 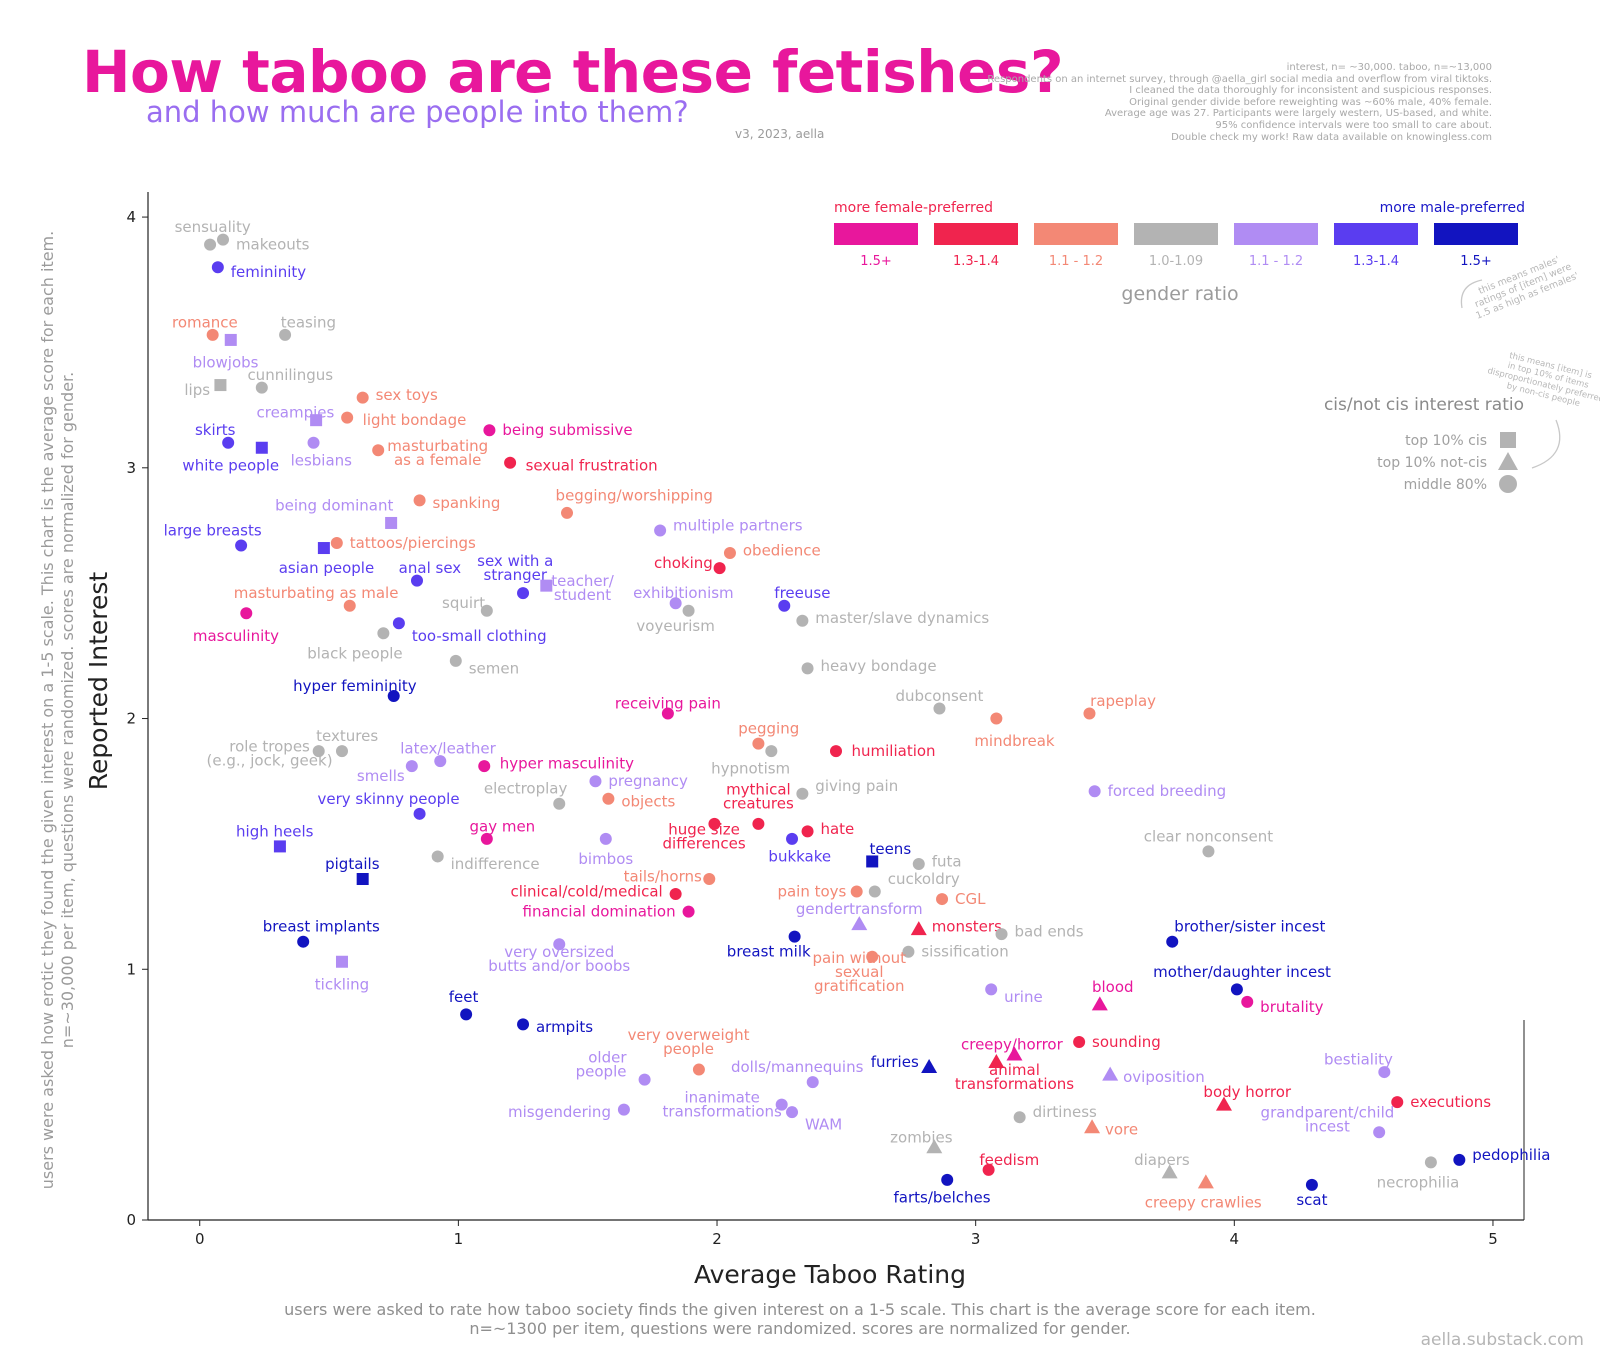 What do you see at coordinates (279, 846) in the screenshot?
I see `marker-high-heels` at bounding box center [279, 846].